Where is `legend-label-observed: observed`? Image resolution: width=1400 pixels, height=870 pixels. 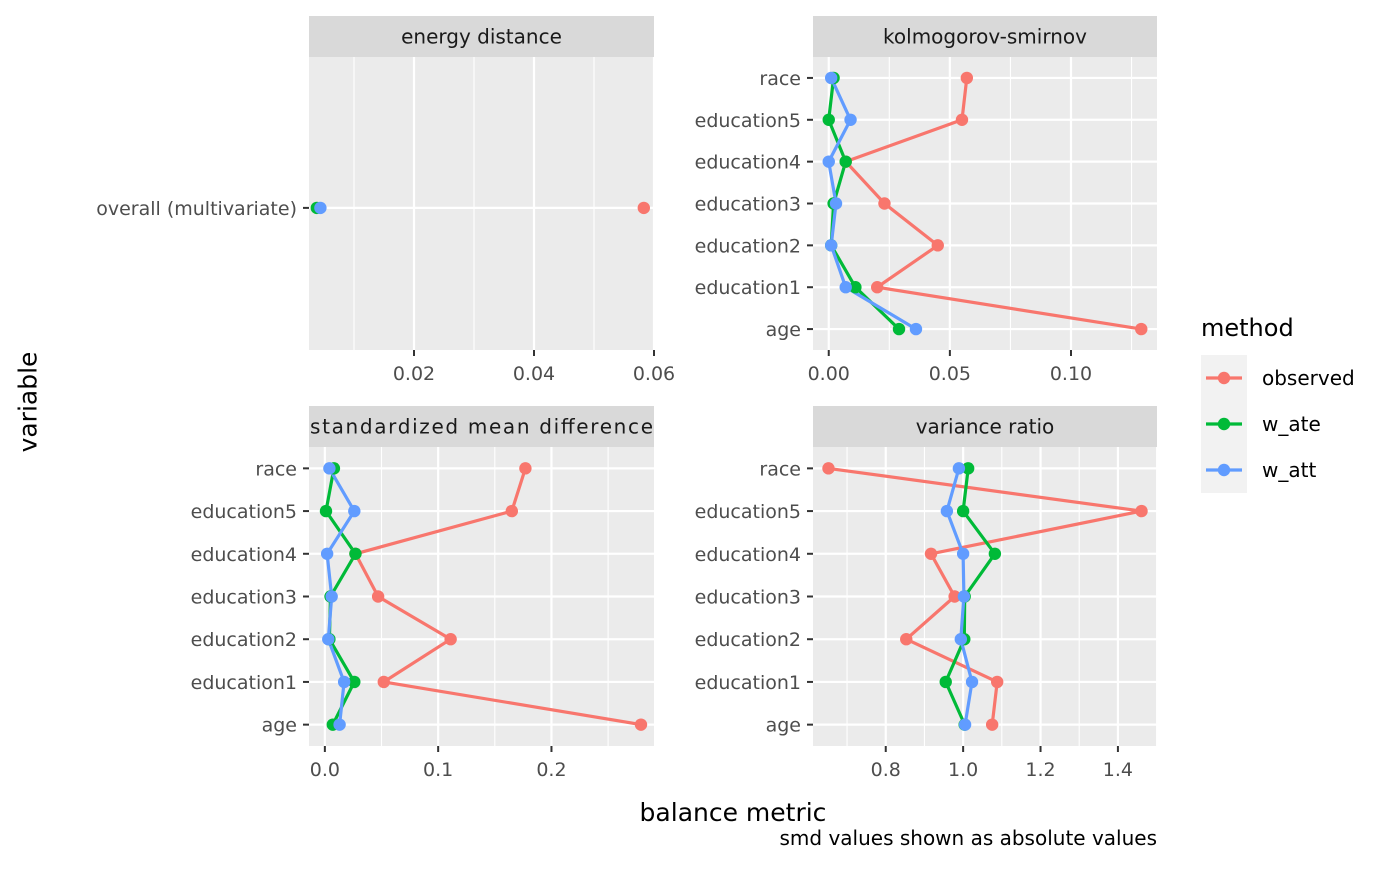
legend-label-observed: observed is located at coordinates (1308, 378).